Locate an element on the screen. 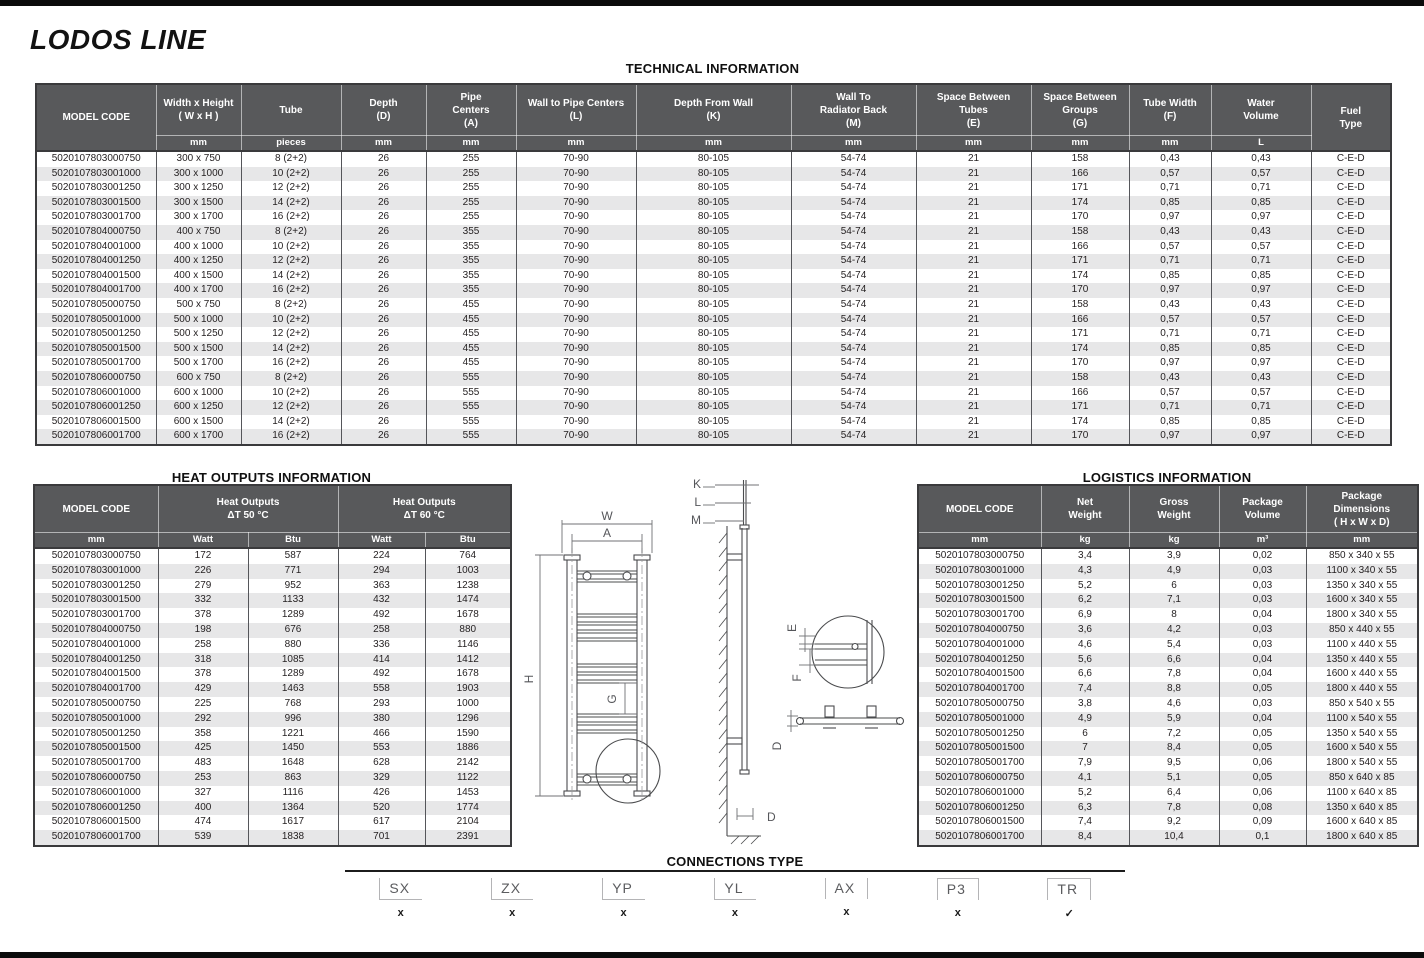 Image resolution: width=1424 pixels, height=958 pixels. table-cell: 600 x 1250 is located at coordinates (198, 407).